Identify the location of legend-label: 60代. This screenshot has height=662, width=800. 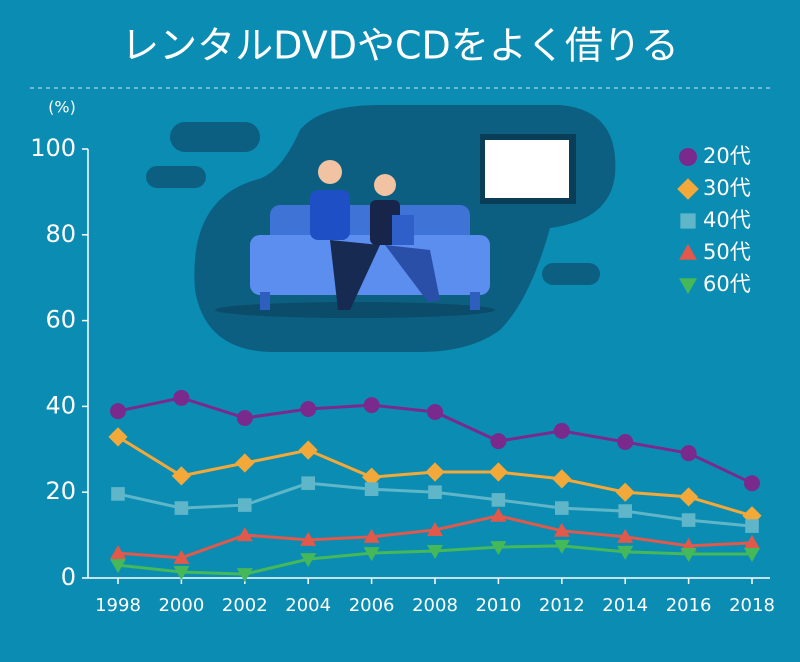
(727, 284).